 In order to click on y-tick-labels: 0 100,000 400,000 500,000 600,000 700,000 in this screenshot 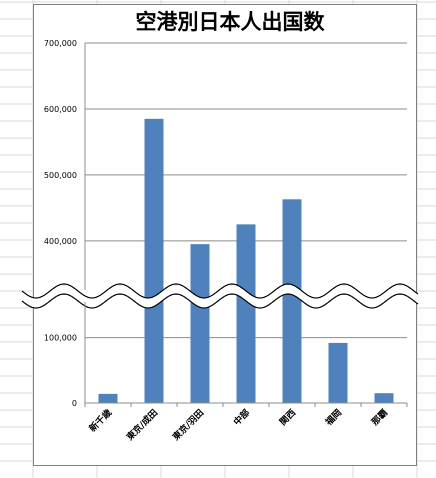, I will do `click(60, 223)`.